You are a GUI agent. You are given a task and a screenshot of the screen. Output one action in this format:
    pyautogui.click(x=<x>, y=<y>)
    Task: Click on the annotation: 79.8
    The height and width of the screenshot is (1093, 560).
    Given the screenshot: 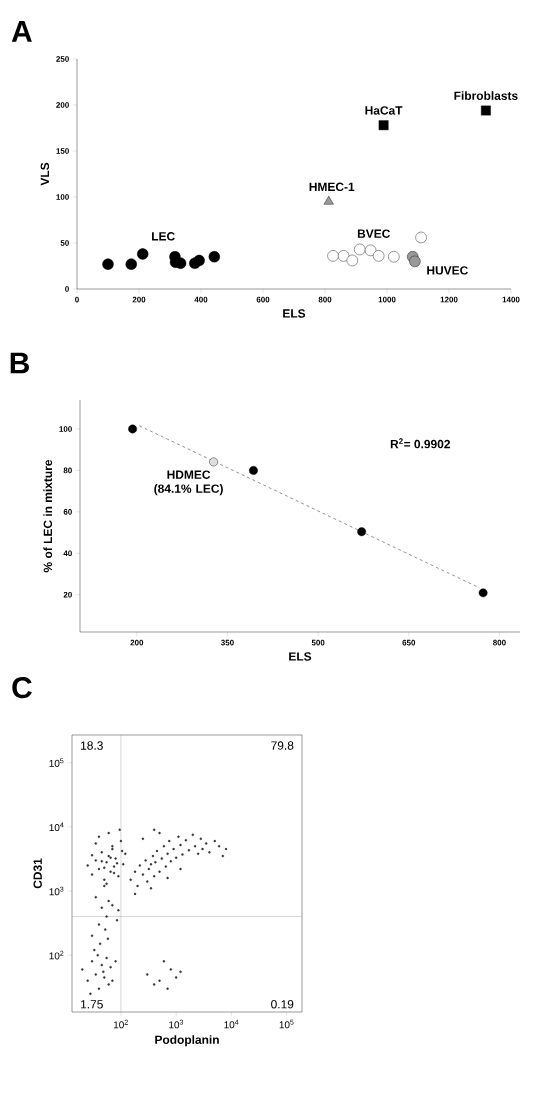 What is the action you would take?
    pyautogui.click(x=282, y=745)
    